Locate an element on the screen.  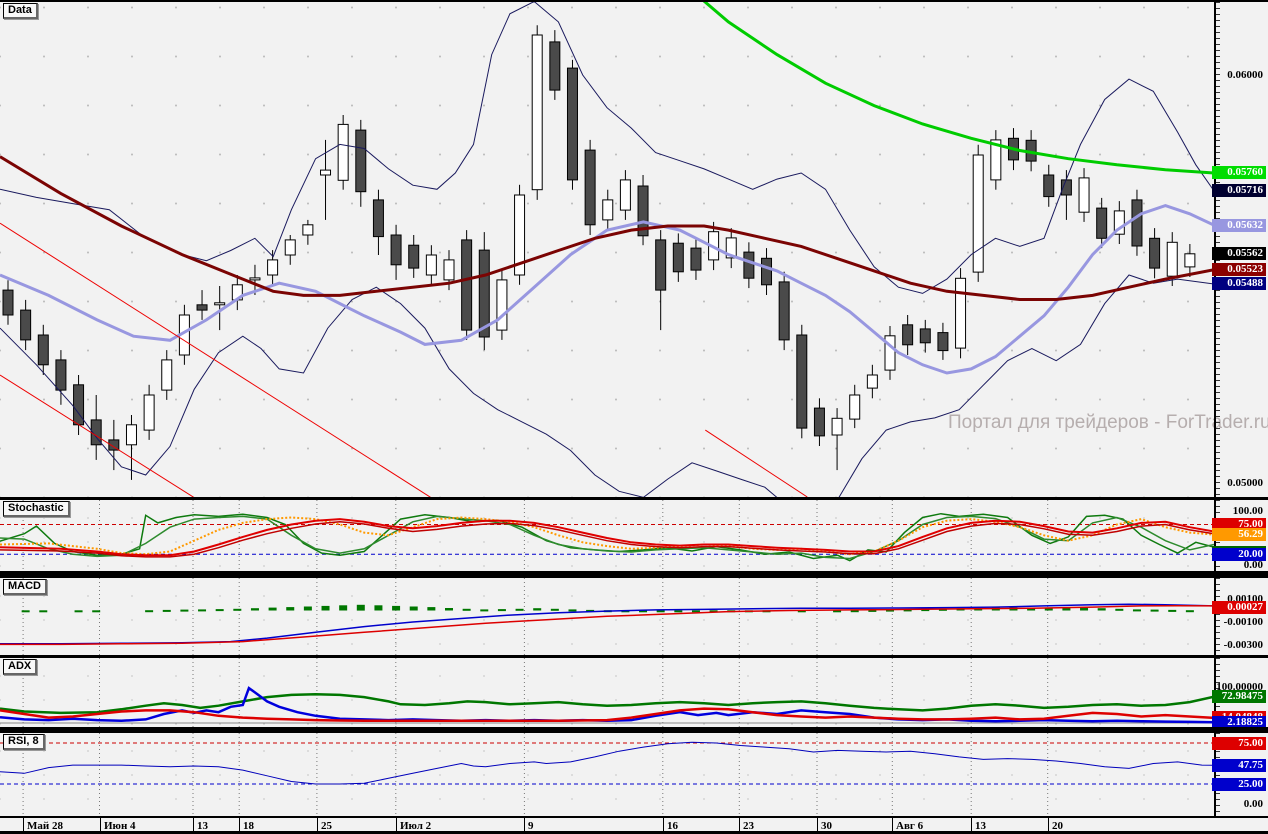
indicator-value-label: 75.00 is located at coordinates (1239, 524).